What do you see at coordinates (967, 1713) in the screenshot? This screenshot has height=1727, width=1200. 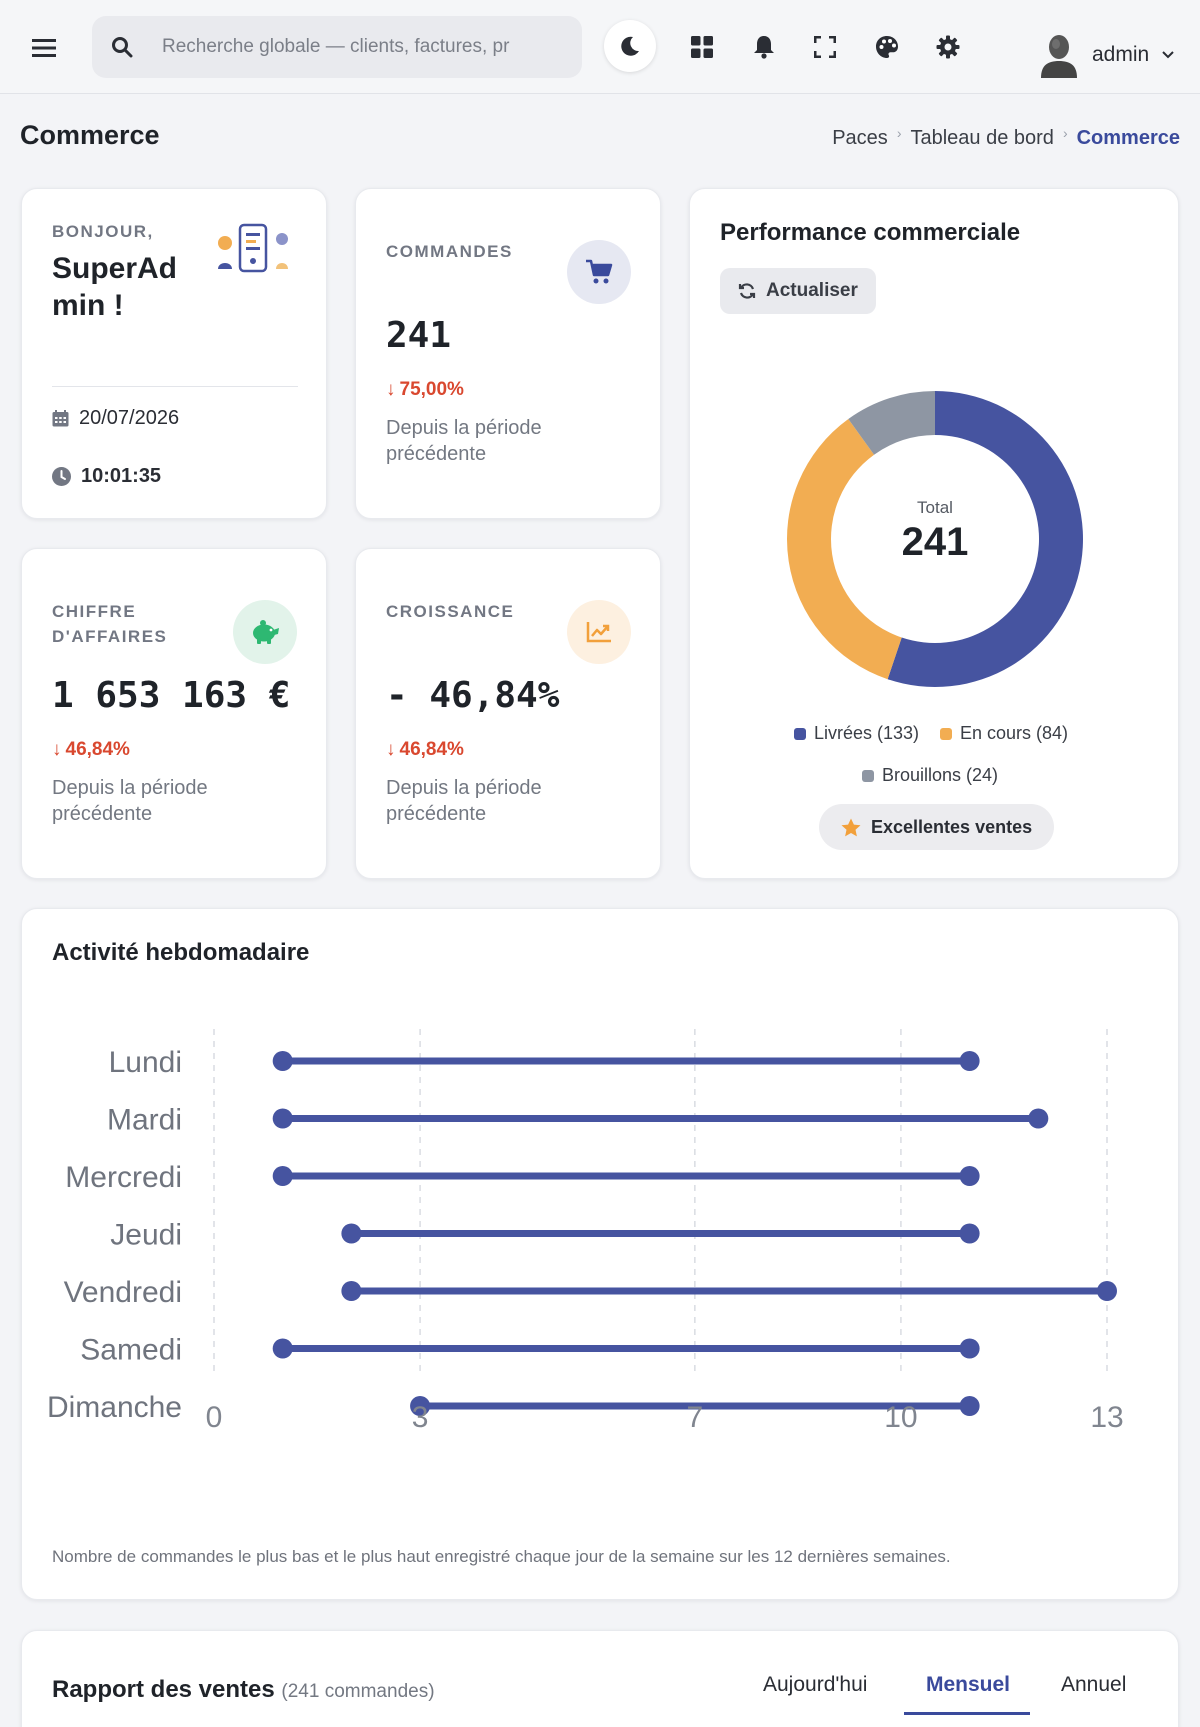 I see `active-tab-indicator` at bounding box center [967, 1713].